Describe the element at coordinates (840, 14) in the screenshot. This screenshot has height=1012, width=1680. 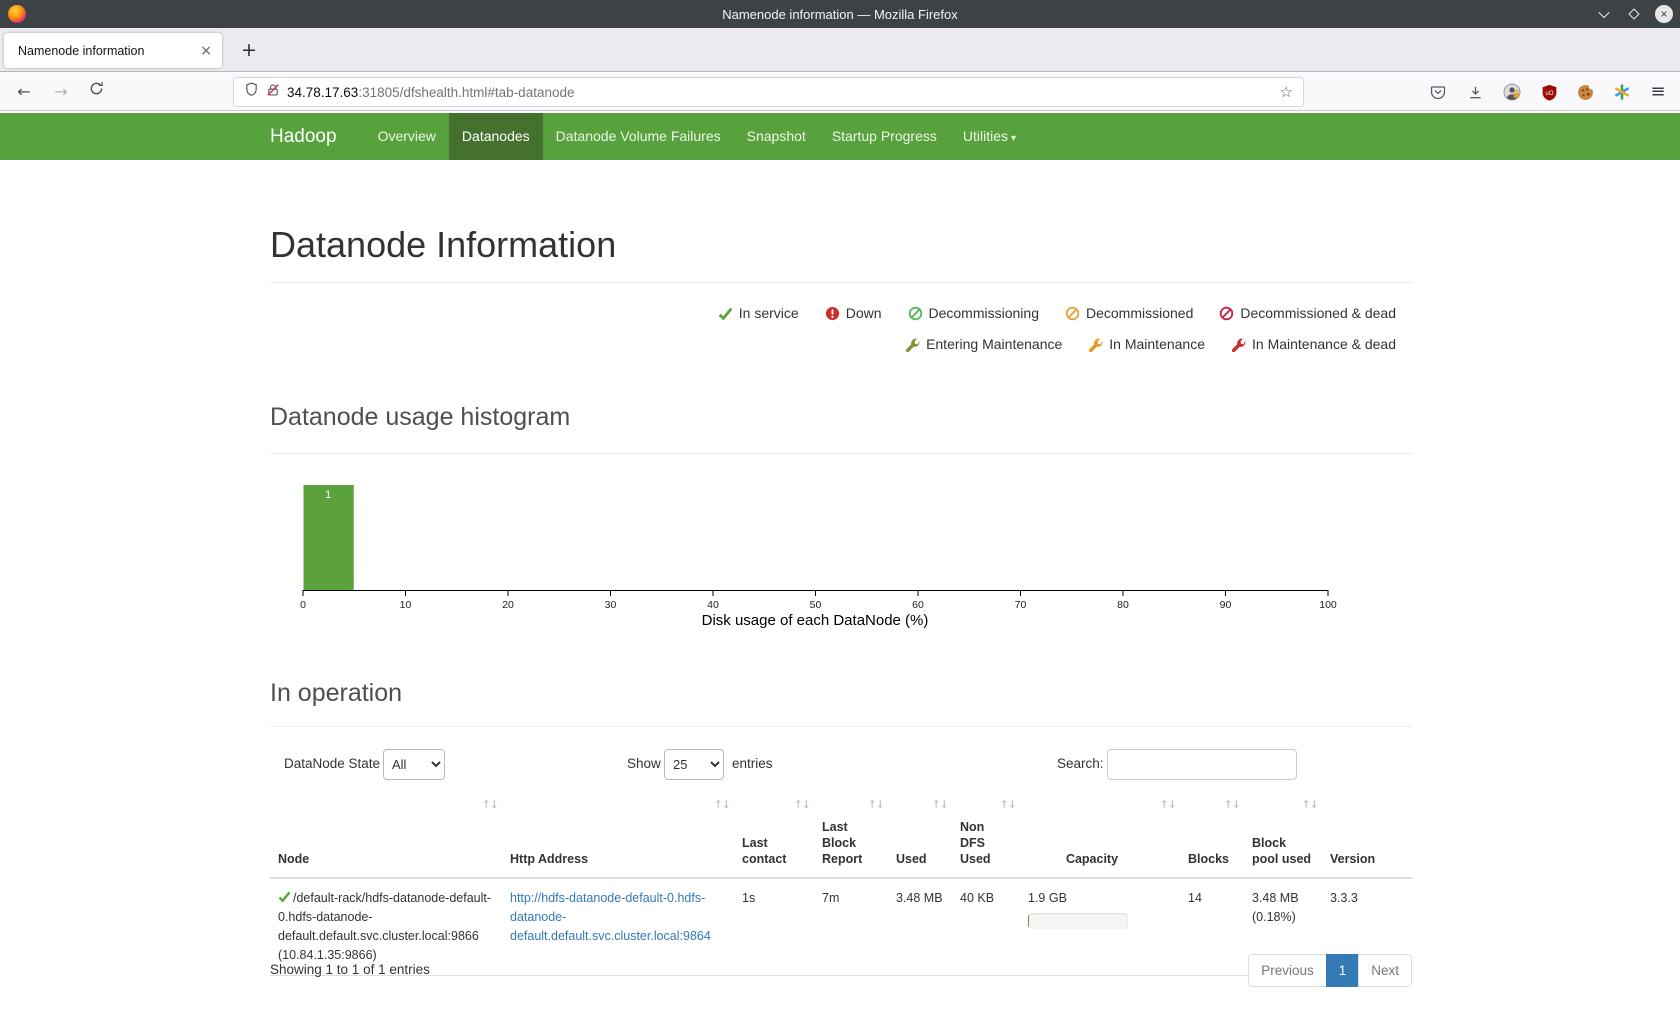
I see `window-title: Namenode information — Mozilla Firefox` at that location.